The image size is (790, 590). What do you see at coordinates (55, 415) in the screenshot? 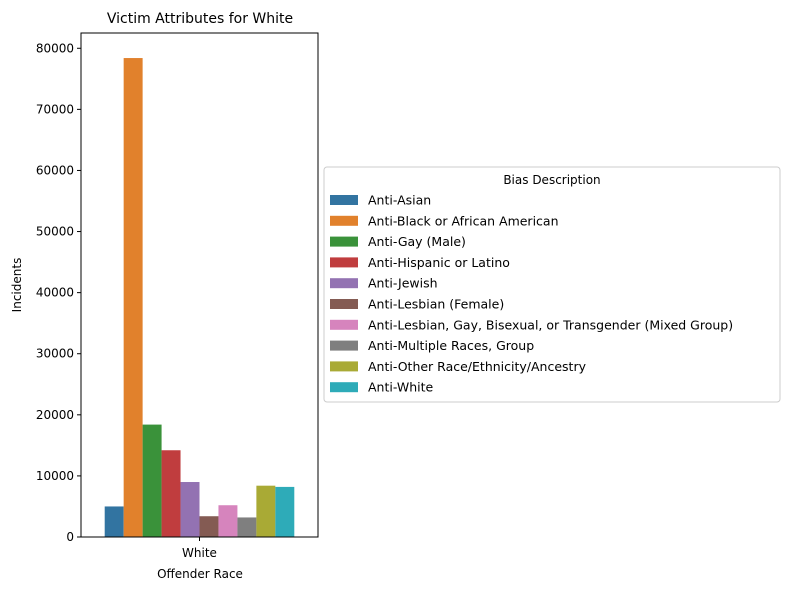
I see `y-tick-label: 20000` at bounding box center [55, 415].